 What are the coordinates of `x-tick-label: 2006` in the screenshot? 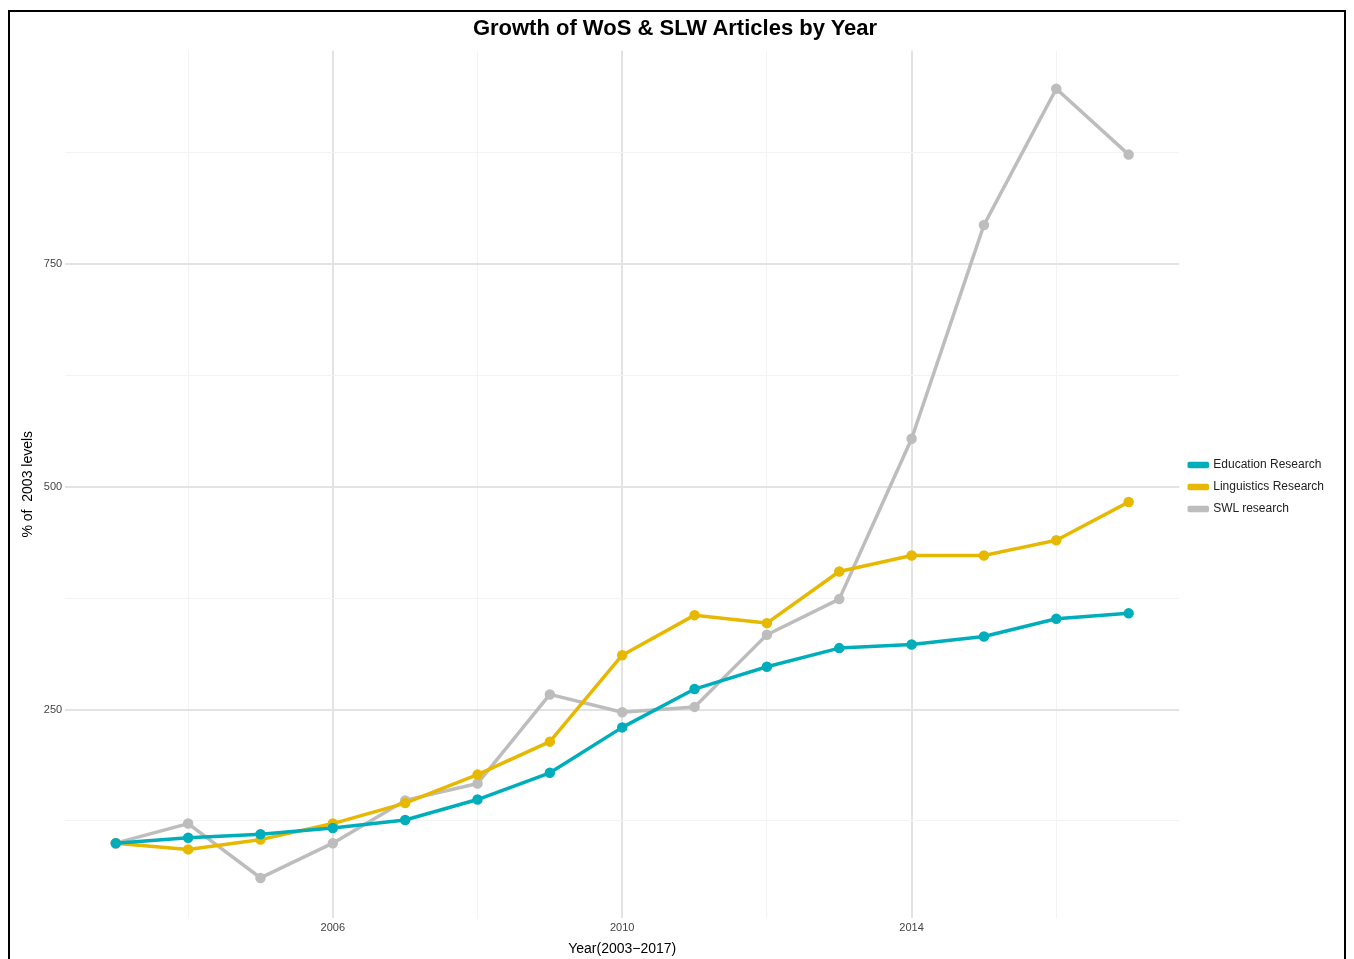 It's located at (333, 926).